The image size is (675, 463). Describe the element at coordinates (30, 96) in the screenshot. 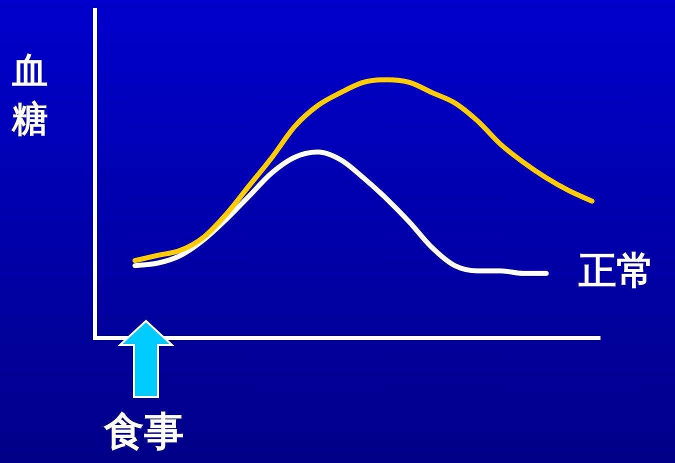

I see `y-axis-title: 血糖` at that location.